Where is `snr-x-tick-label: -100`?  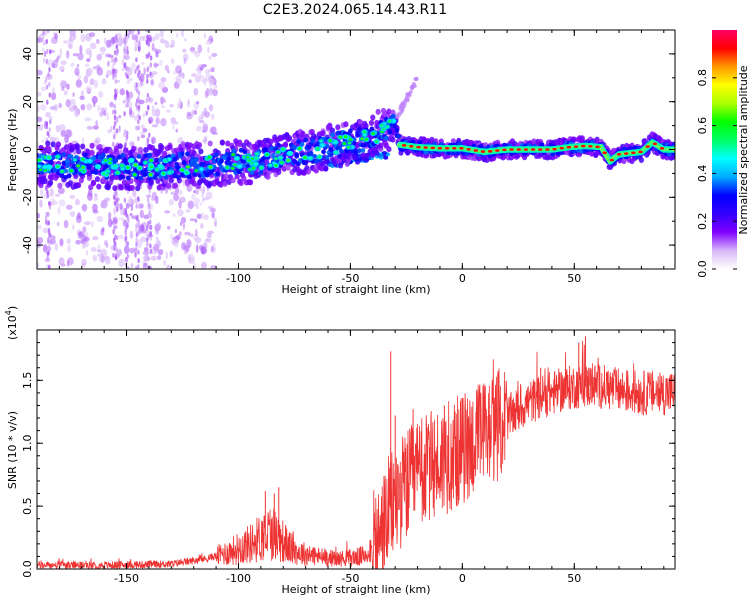
snr-x-tick-label: -100 is located at coordinates (238, 578).